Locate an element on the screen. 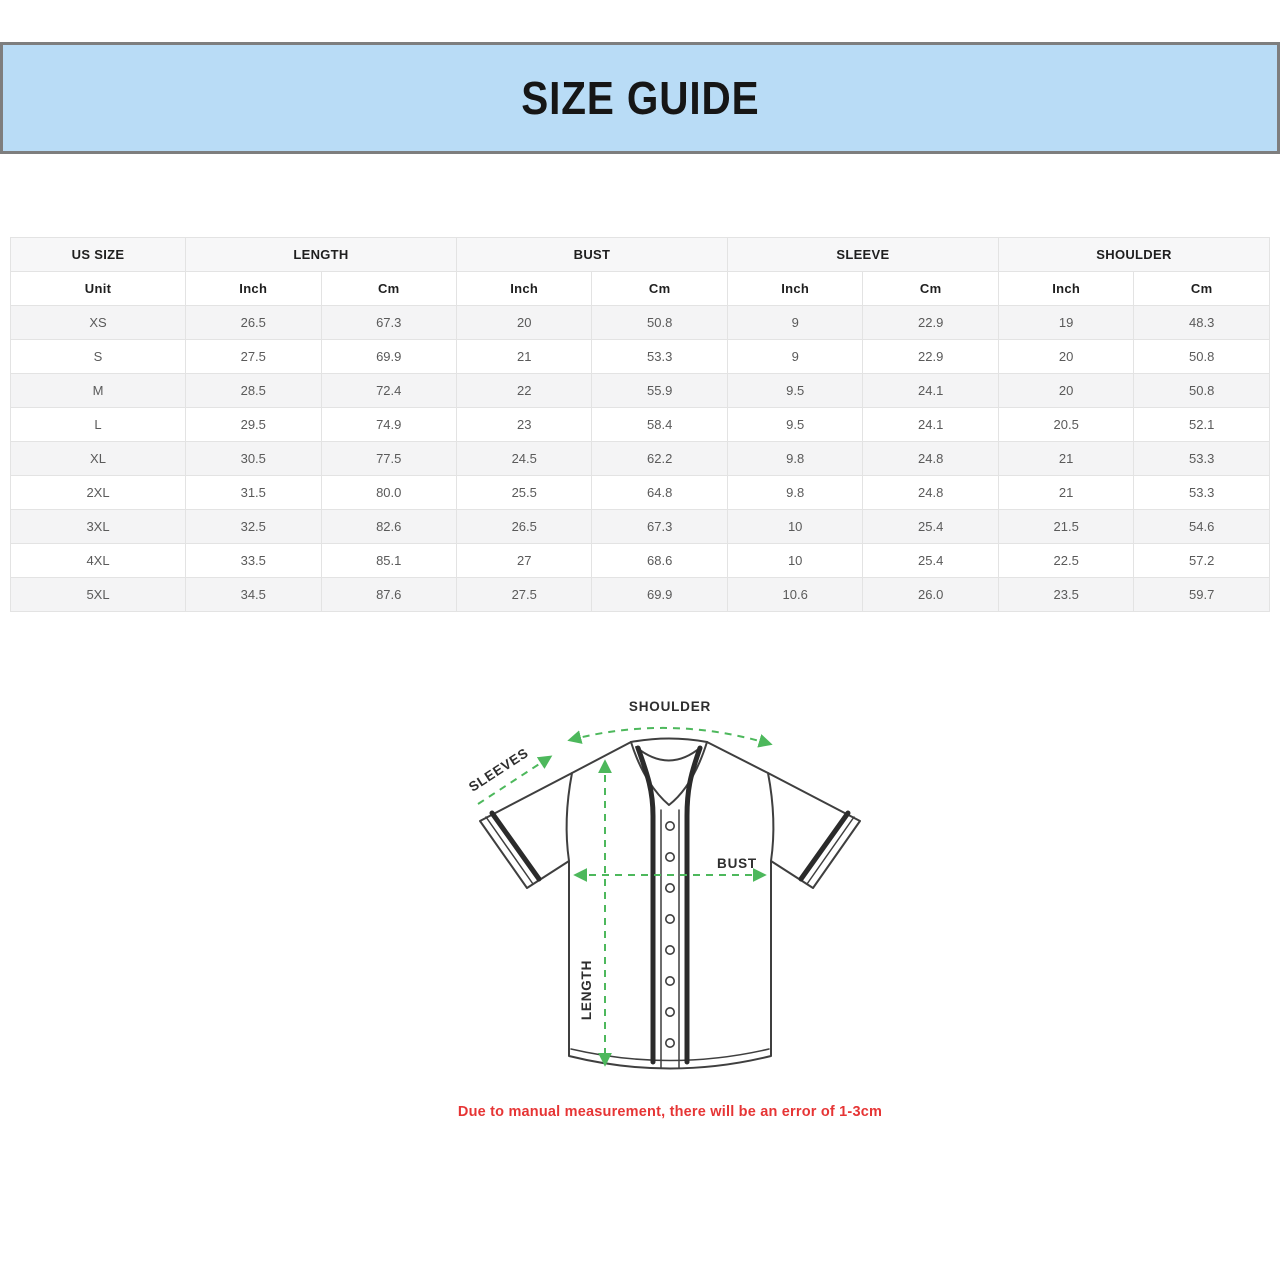 This screenshot has height=1280, width=1280. table-cell: 48.3 is located at coordinates (1201, 322).